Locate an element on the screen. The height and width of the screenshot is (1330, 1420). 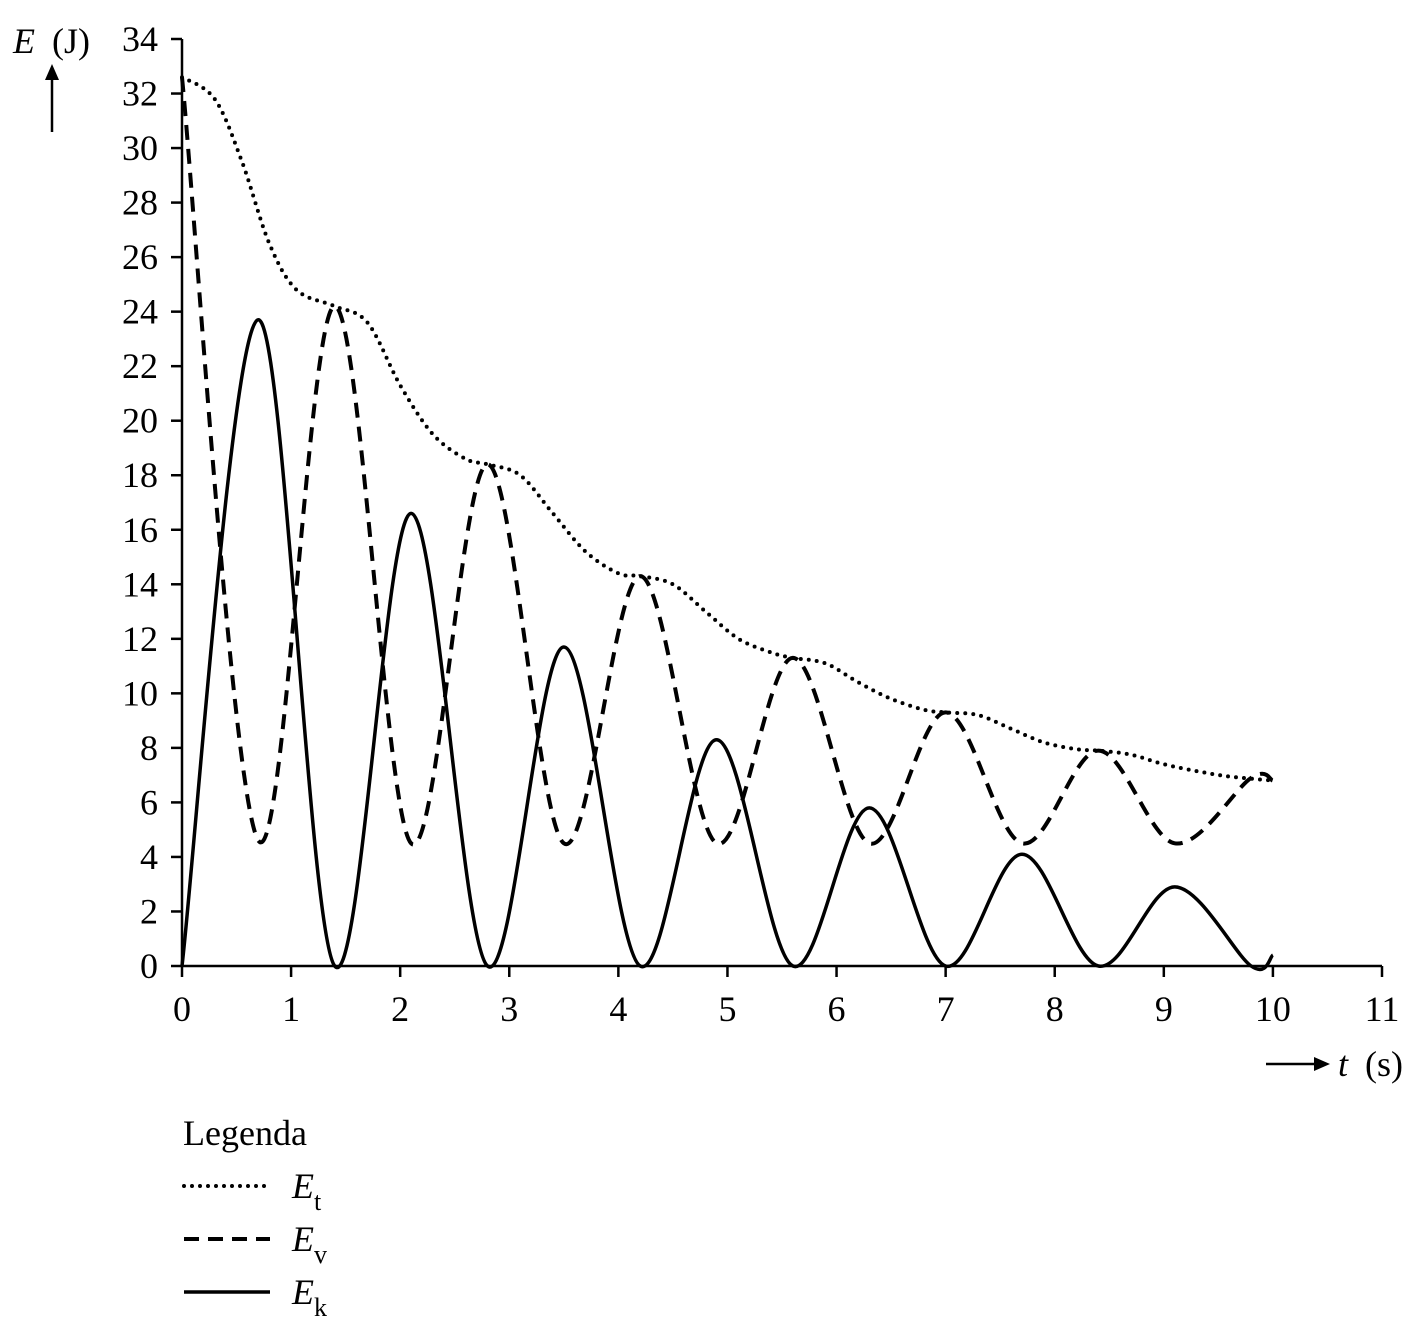
y-axis-label: E (J) is located at coordinates (51, 76).